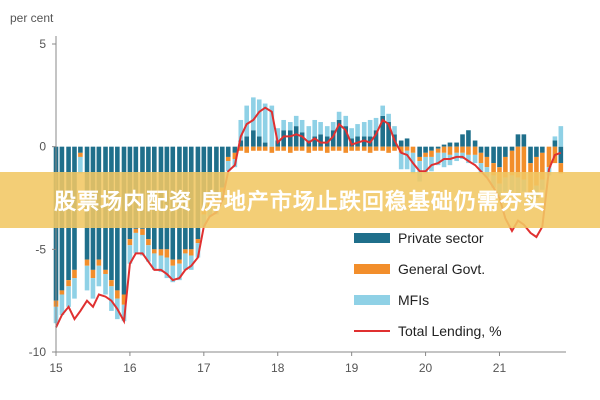  Describe the element at coordinates (278, 368) in the screenshot. I see `x-tick-label: 18` at that location.